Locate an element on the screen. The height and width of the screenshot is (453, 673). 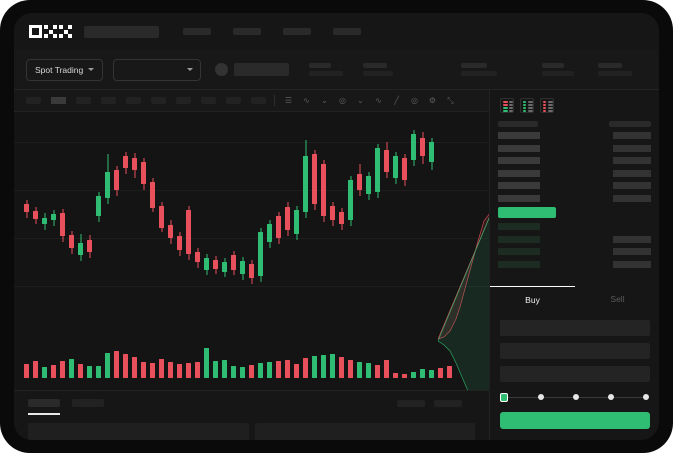
tab-open-orders is located at coordinates (44, 403).